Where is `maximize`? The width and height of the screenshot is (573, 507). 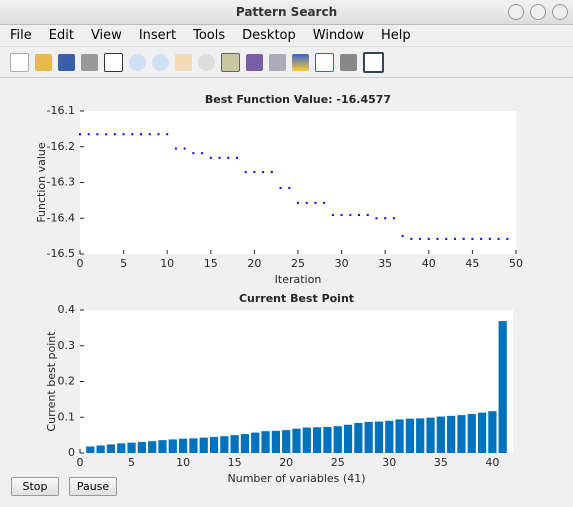 maximize is located at coordinates (538, 12).